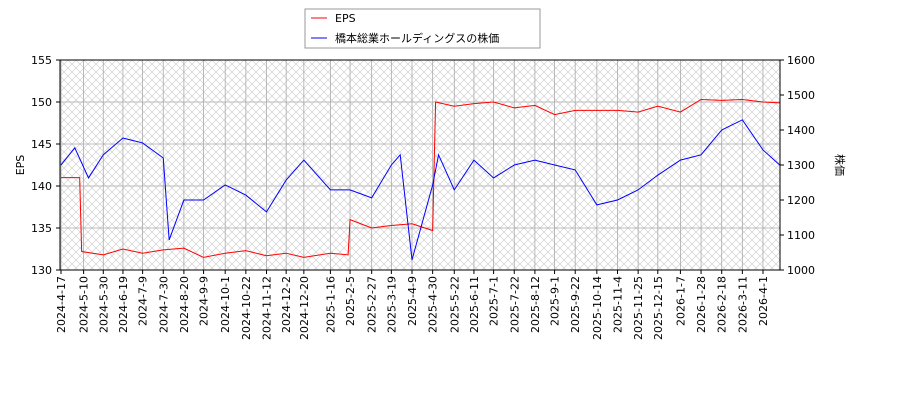 The width and height of the screenshot is (900, 404). Describe the element at coordinates (225, 304) in the screenshot. I see `x-tick-label: 2024-10-1` at that location.